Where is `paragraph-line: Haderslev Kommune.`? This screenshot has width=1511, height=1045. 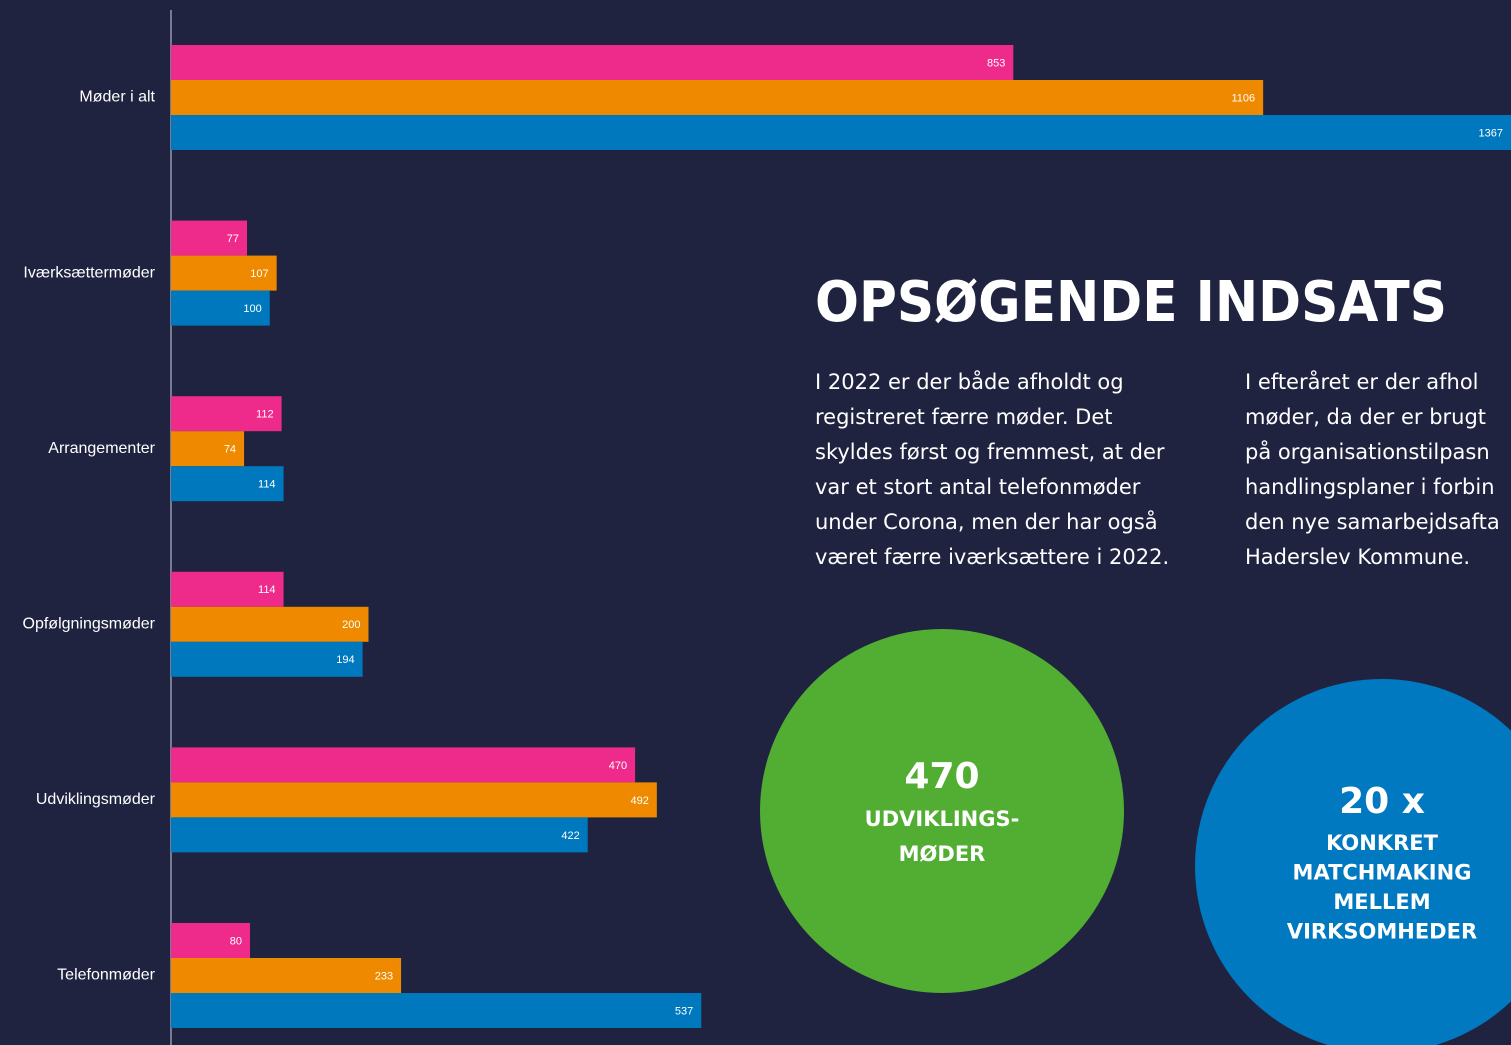 paragraph-line: Haderslev Kommune. is located at coordinates (1357, 557).